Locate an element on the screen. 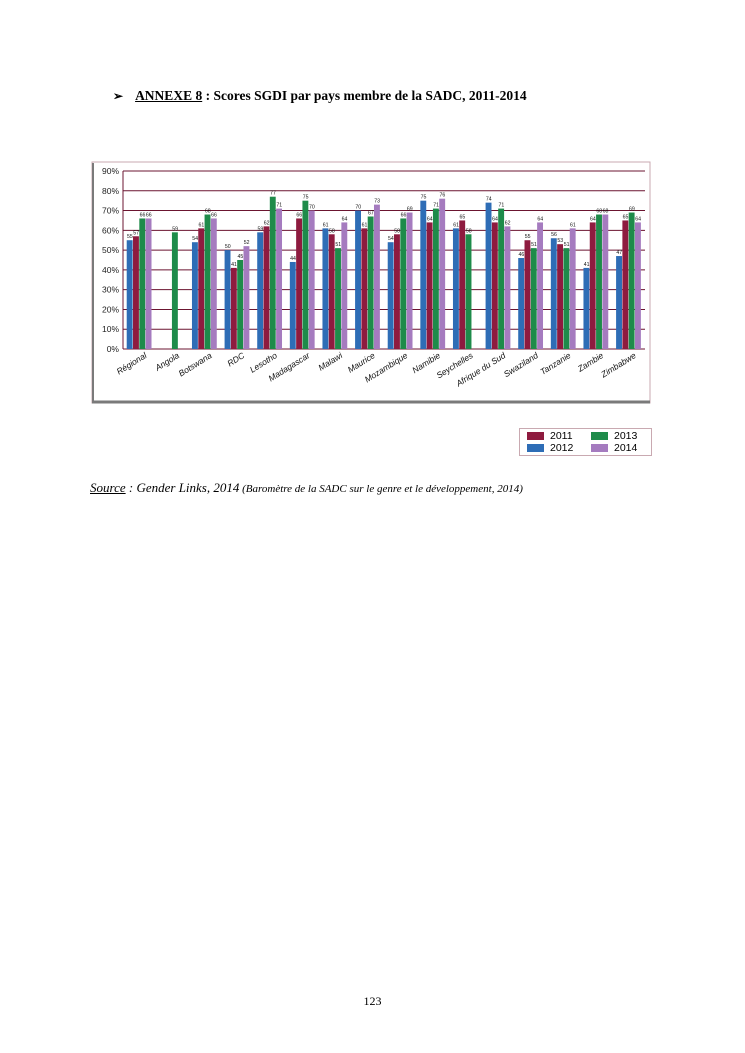 The image size is (745, 1053). y-tick-label: 70% is located at coordinates (110, 211).